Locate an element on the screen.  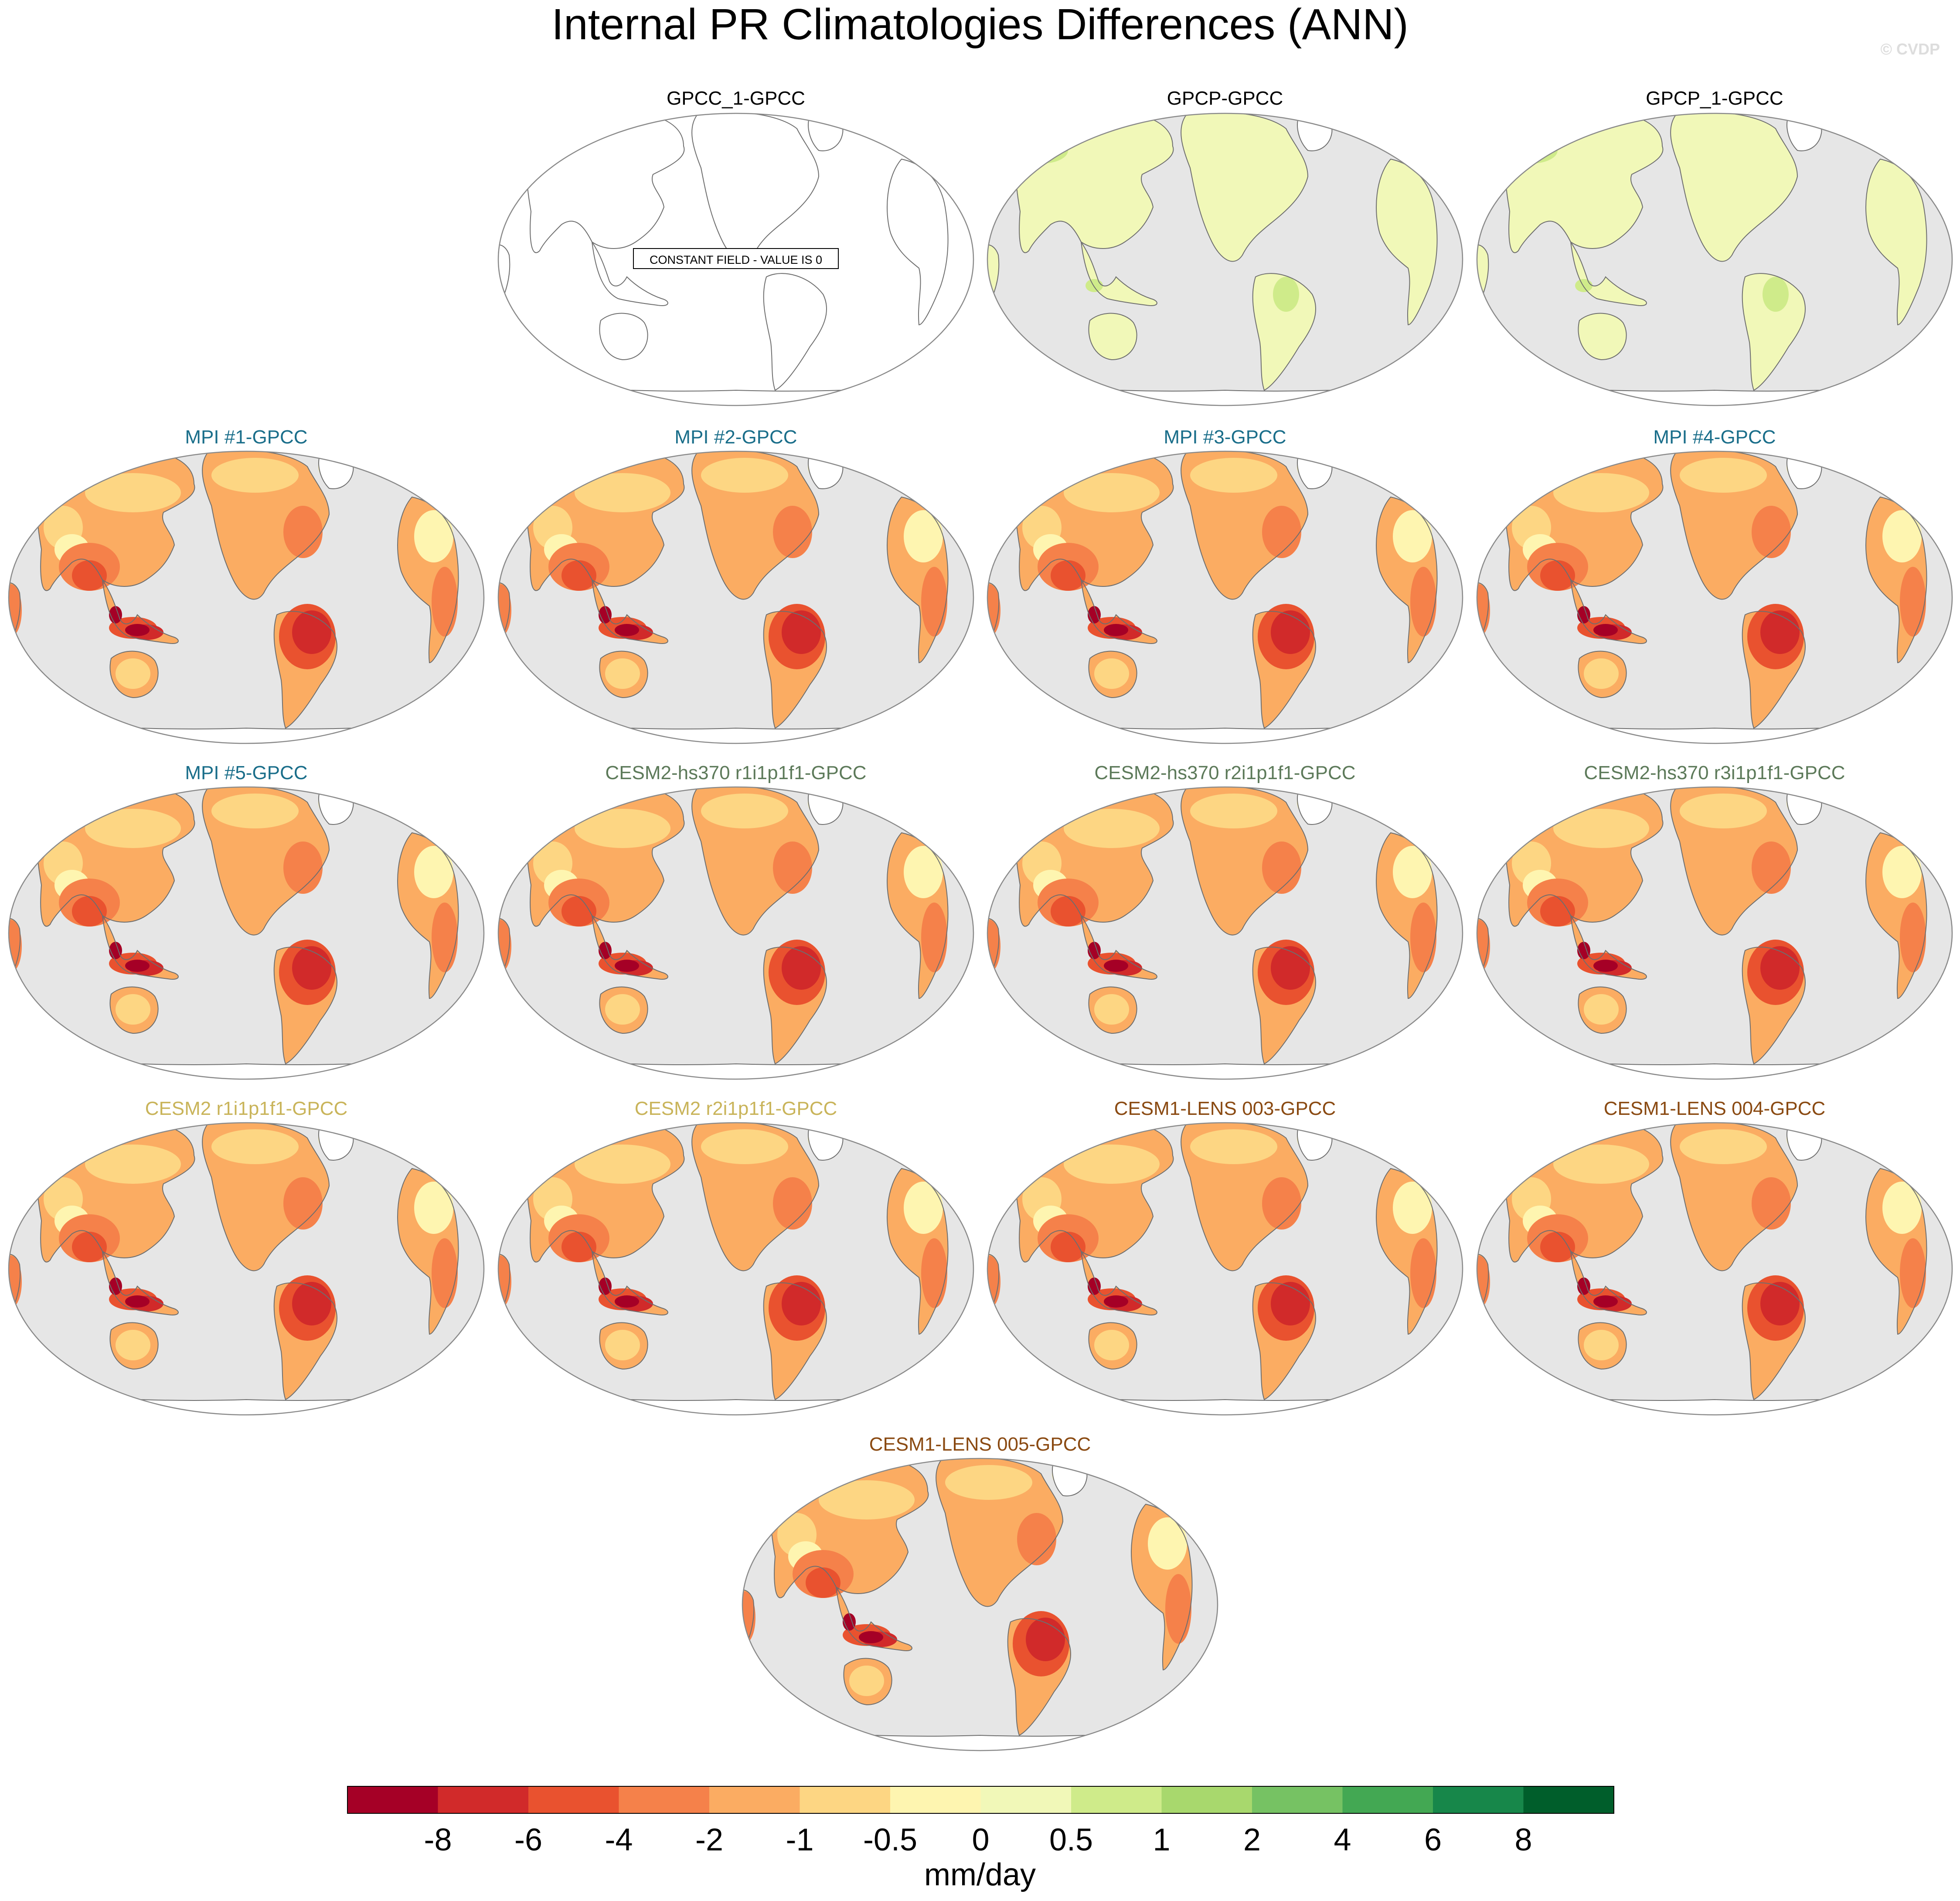
colorbar-tick-label: -2 is located at coordinates (709, 1840).